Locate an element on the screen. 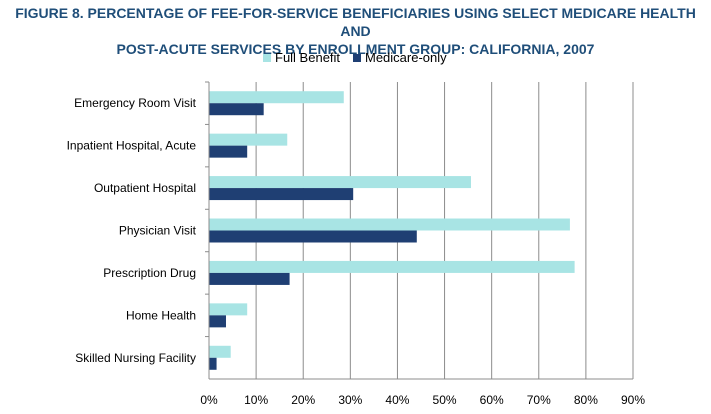 The height and width of the screenshot is (414, 711). x-tick-label-9: 80% is located at coordinates (586, 400).